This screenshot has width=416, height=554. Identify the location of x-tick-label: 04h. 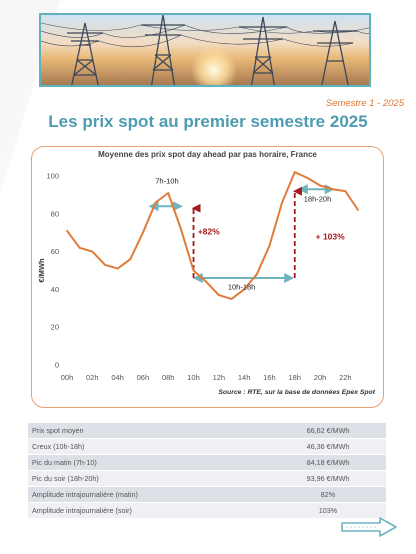
(117, 377).